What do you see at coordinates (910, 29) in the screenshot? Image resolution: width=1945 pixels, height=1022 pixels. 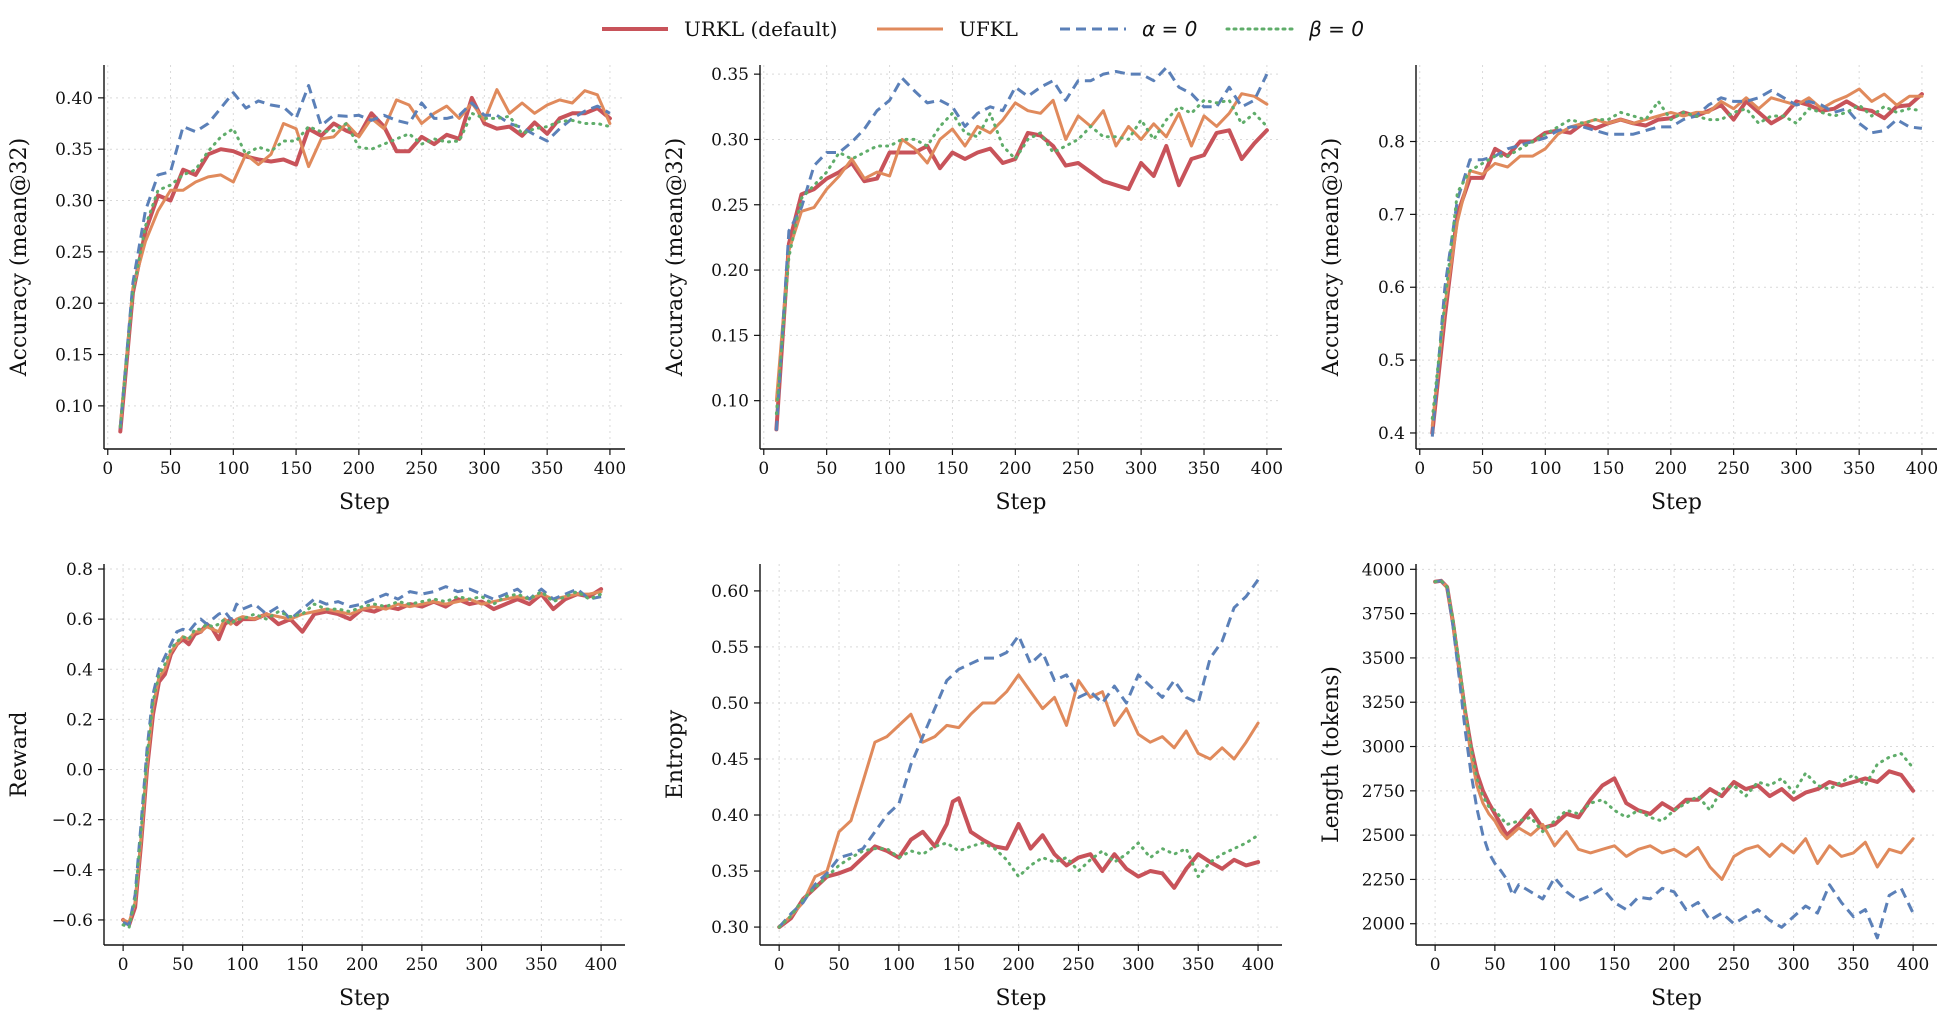 I see `legend-swatch-ufkl` at bounding box center [910, 29].